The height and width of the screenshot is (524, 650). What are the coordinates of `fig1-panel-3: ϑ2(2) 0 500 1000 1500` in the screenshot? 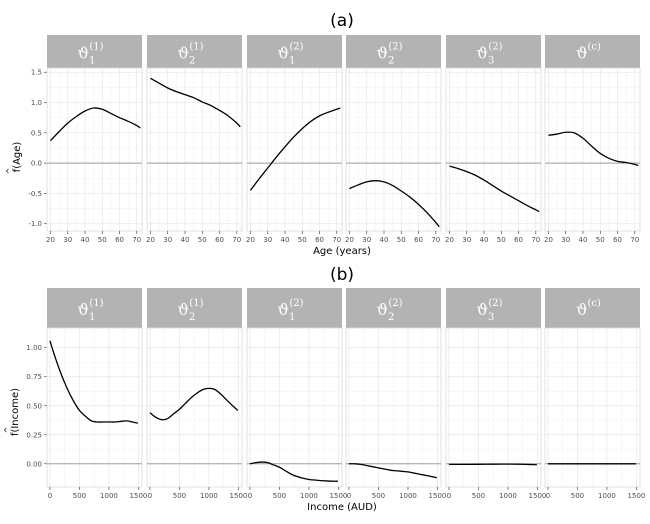 It's located at (396, 394).